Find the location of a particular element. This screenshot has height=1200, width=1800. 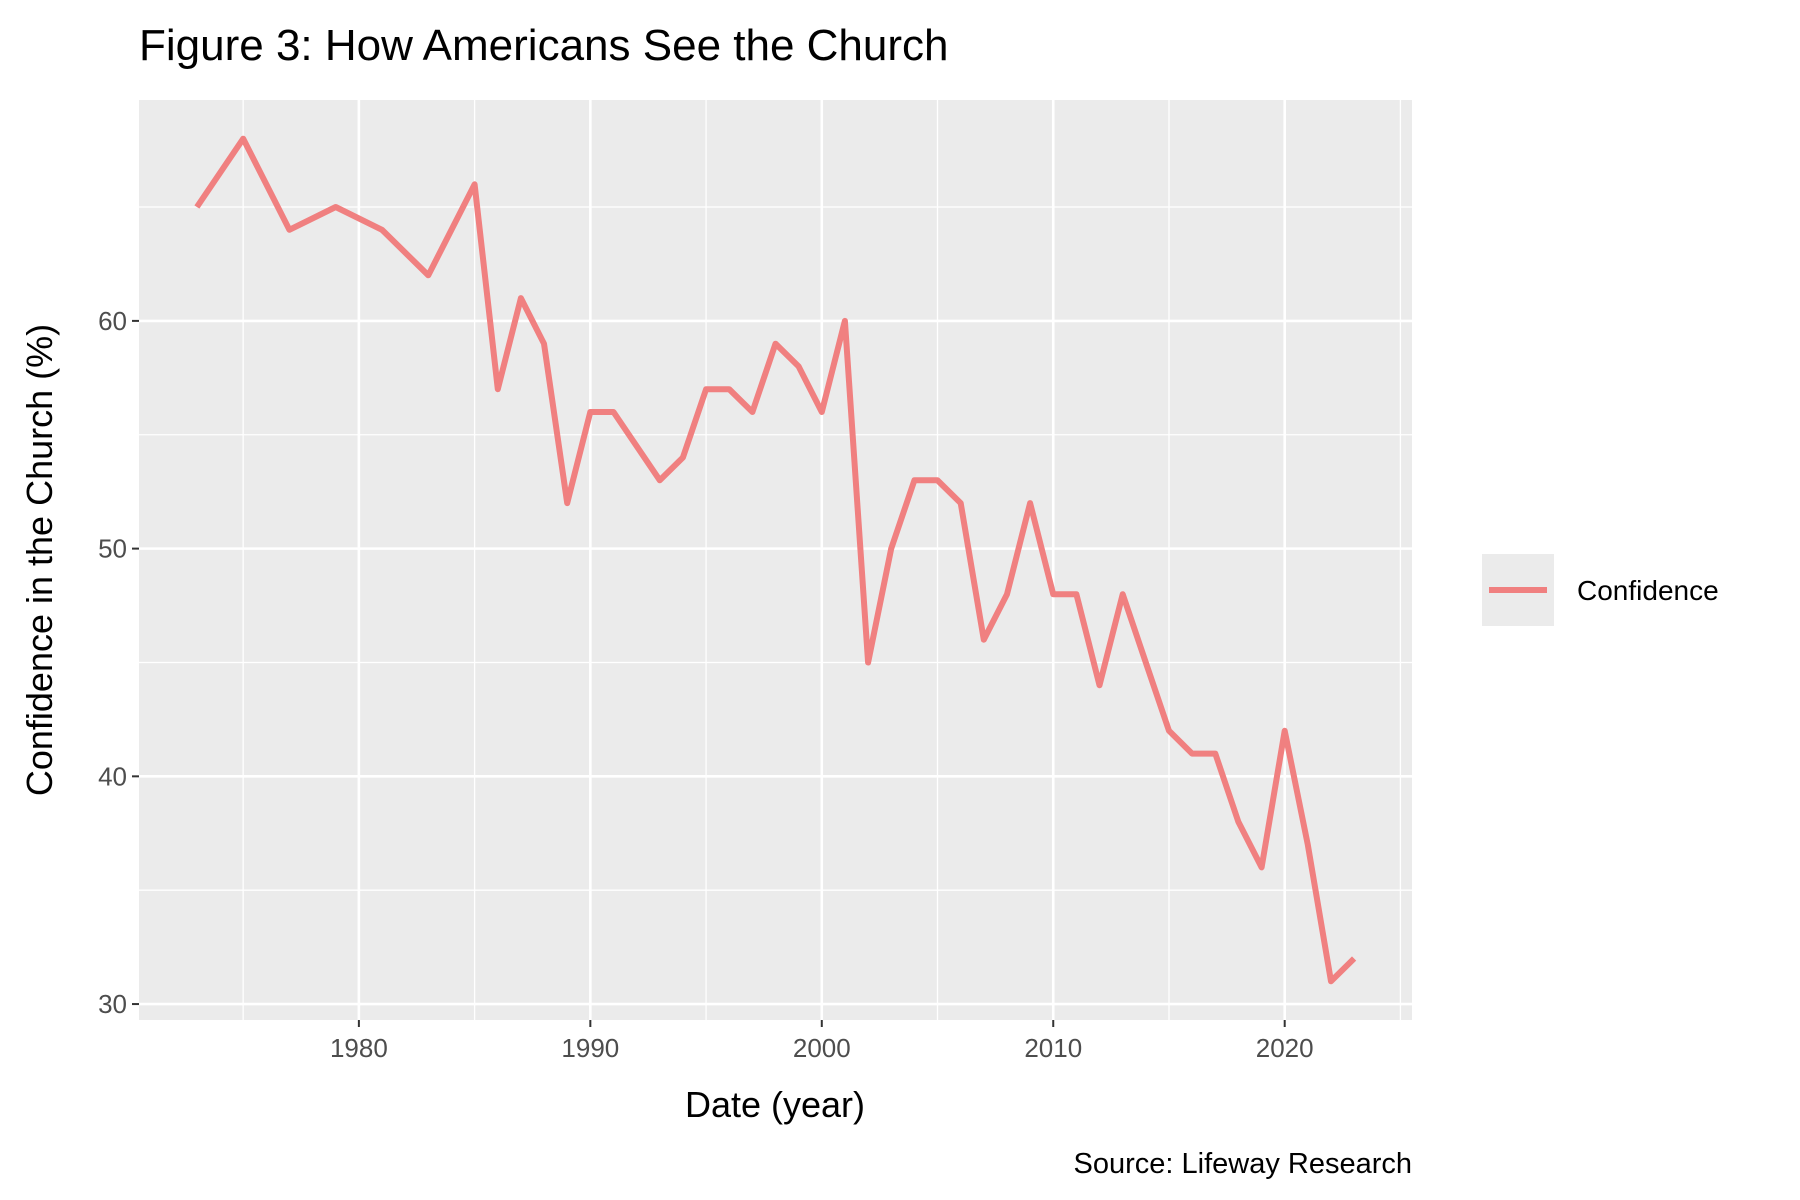

x-axis: 1980 1990 2000 2010 2020 is located at coordinates (822, 1041).